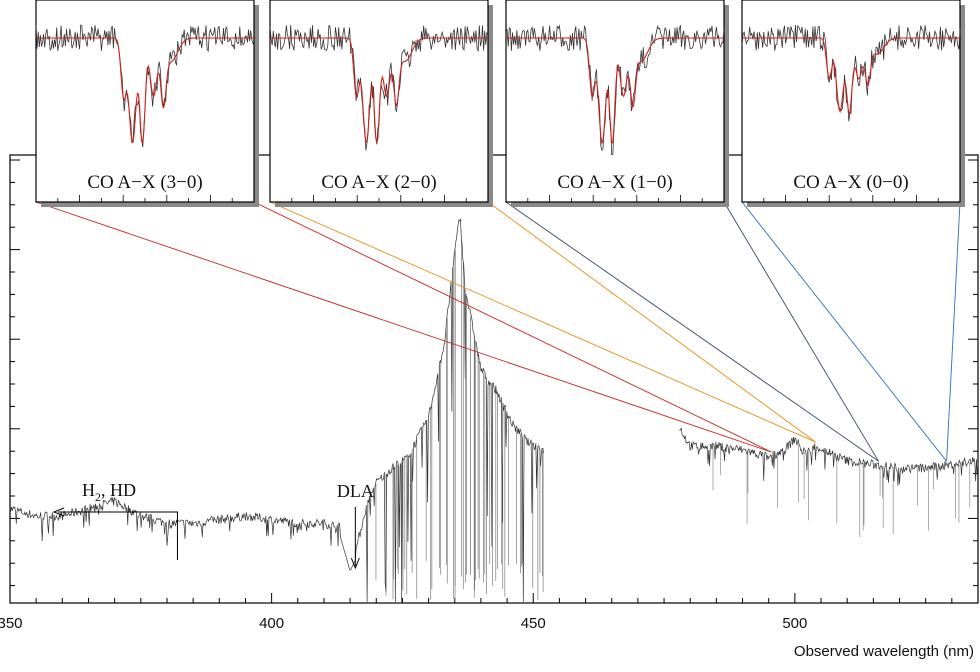 The height and width of the screenshot is (672, 980). I want to click on inset-panel: CO A−X (0−0), so click(853, 103).